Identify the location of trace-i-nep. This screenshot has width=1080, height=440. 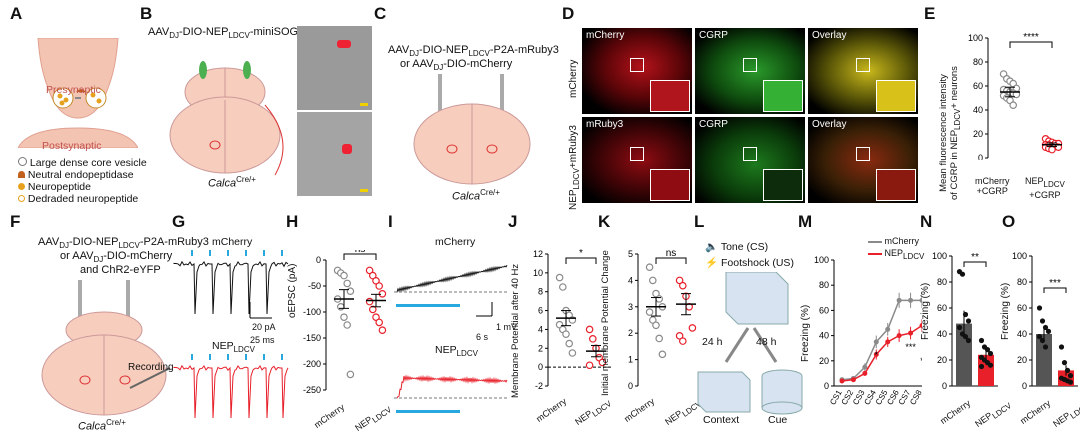
(451, 393).